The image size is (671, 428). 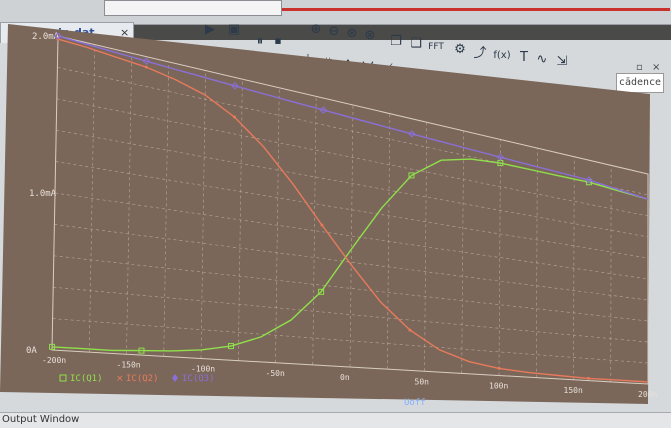 What do you see at coordinates (54, 360) in the screenshot?
I see `x-tick-label: -200n` at bounding box center [54, 360].